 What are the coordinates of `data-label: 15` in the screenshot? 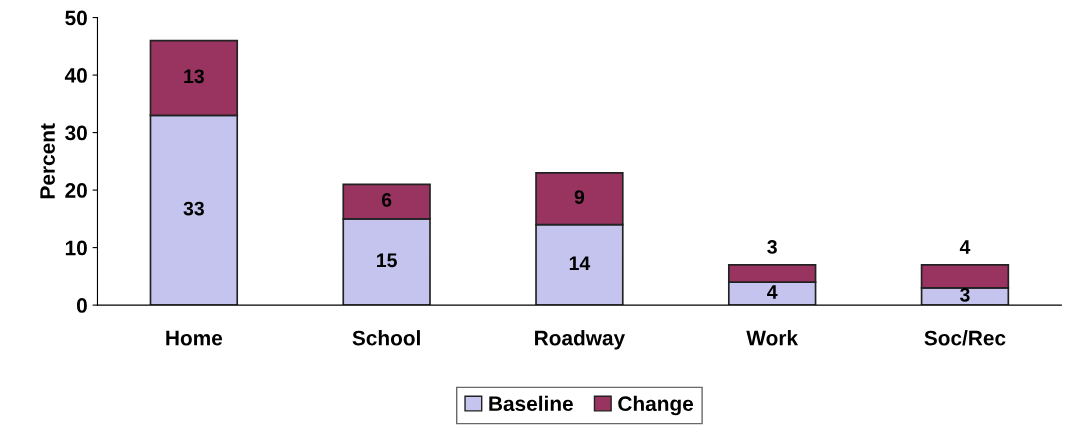 It's located at (387, 260).